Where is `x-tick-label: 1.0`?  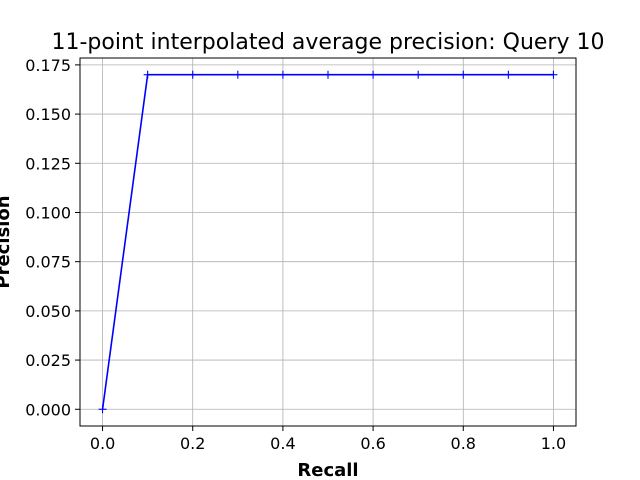
x-tick-label: 1.0 is located at coordinates (553, 443).